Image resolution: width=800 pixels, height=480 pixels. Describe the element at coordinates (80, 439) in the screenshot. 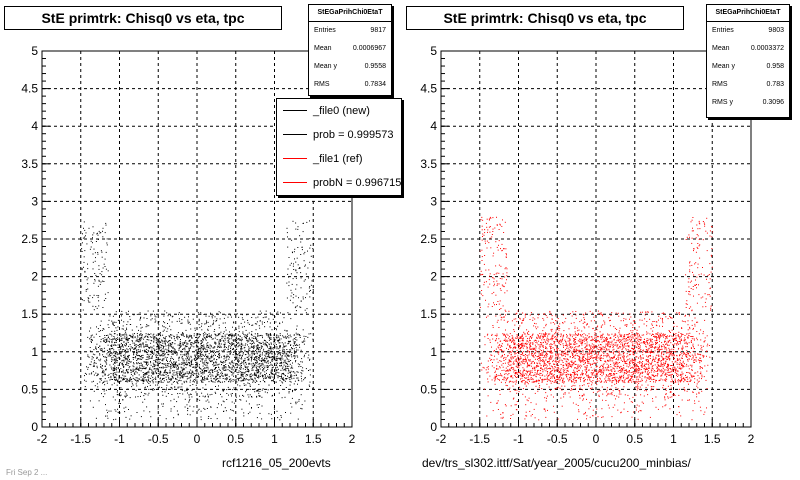

I see `x-tick-label: -1.5` at that location.